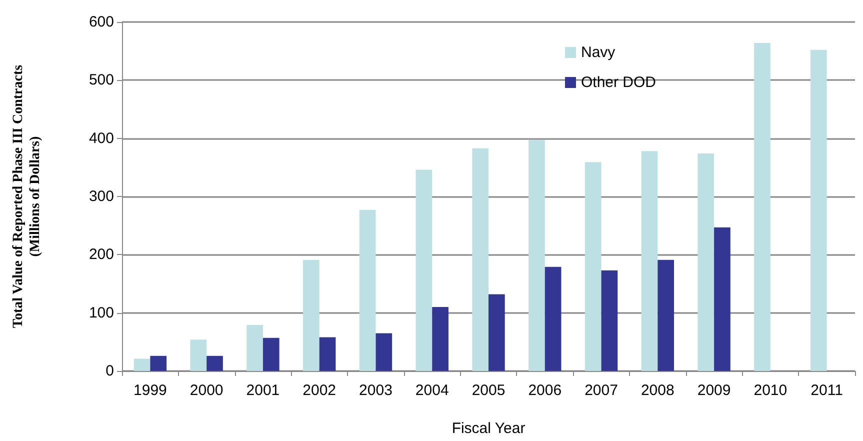  Describe the element at coordinates (319, 390) in the screenshot. I see `x-tick-label: 2002` at that location.